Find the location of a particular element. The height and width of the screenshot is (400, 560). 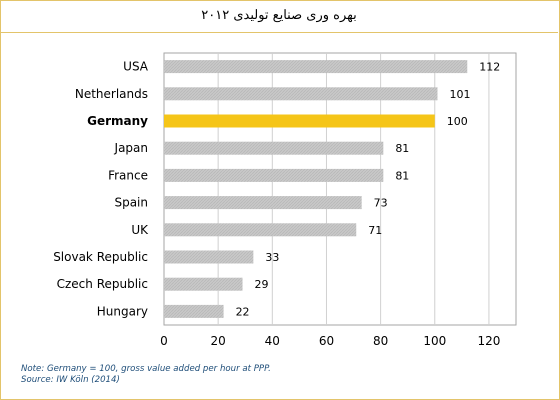

category-label: France is located at coordinates (128, 175).